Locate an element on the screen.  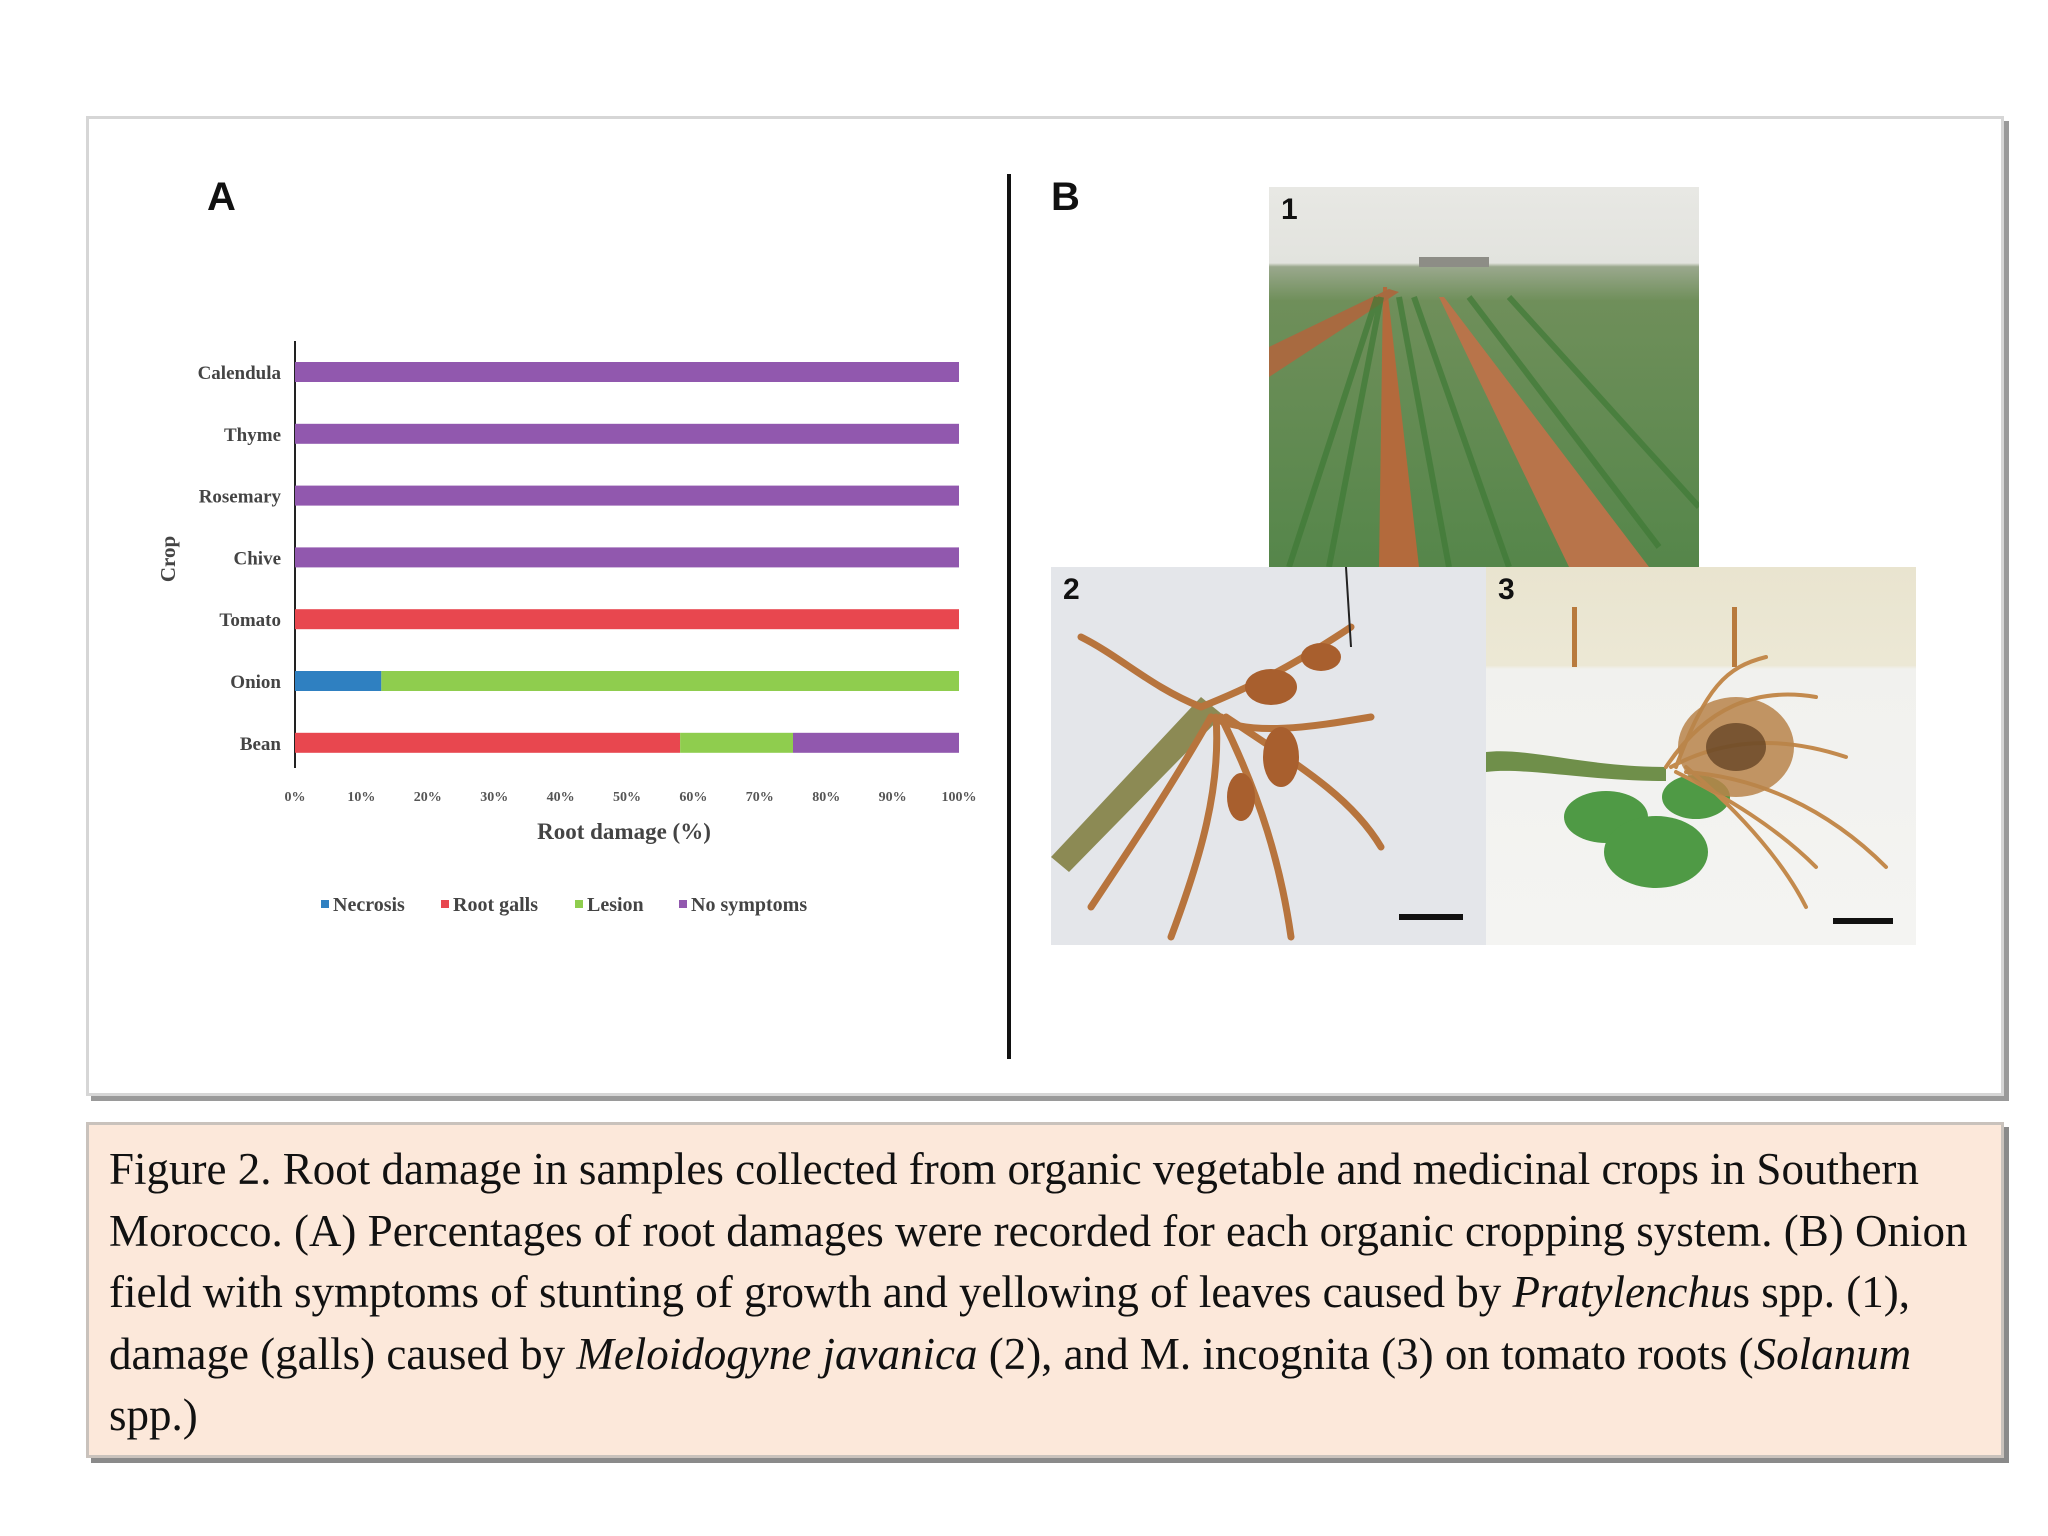
onion-field-photo: 1 is located at coordinates (1484, 377).